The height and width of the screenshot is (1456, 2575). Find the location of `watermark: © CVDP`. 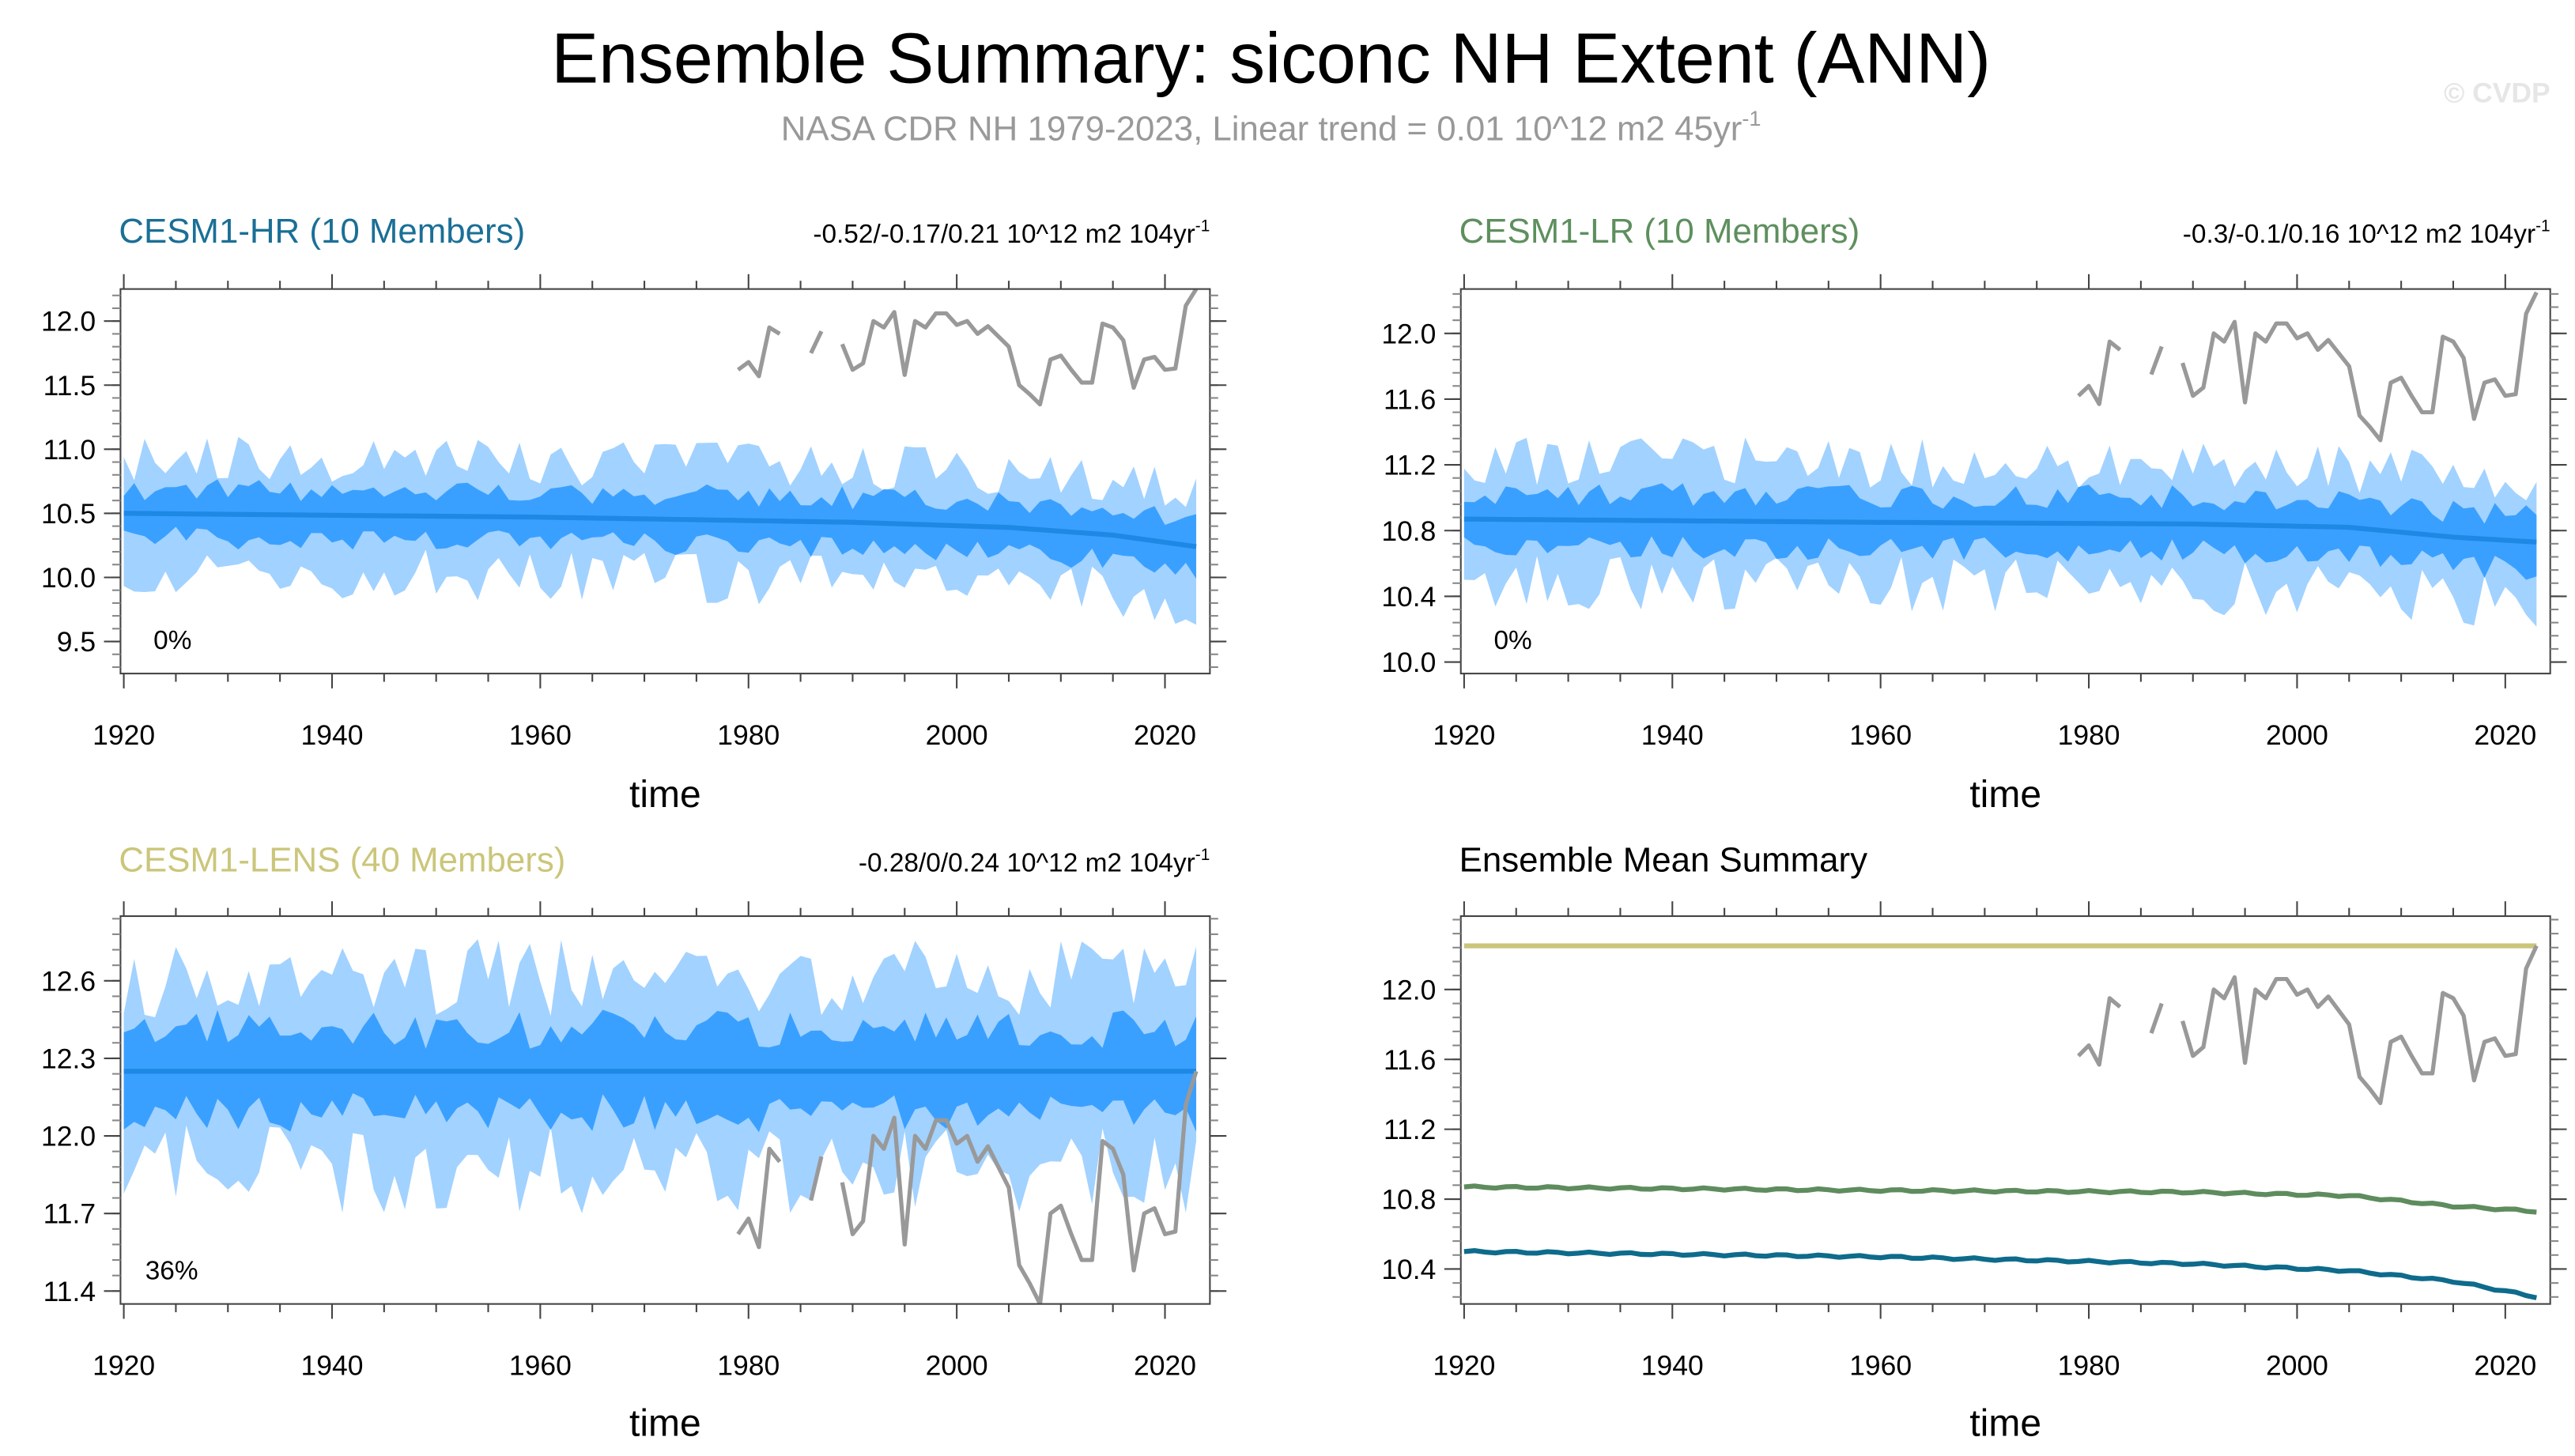

watermark: © CVDP is located at coordinates (2497, 93).